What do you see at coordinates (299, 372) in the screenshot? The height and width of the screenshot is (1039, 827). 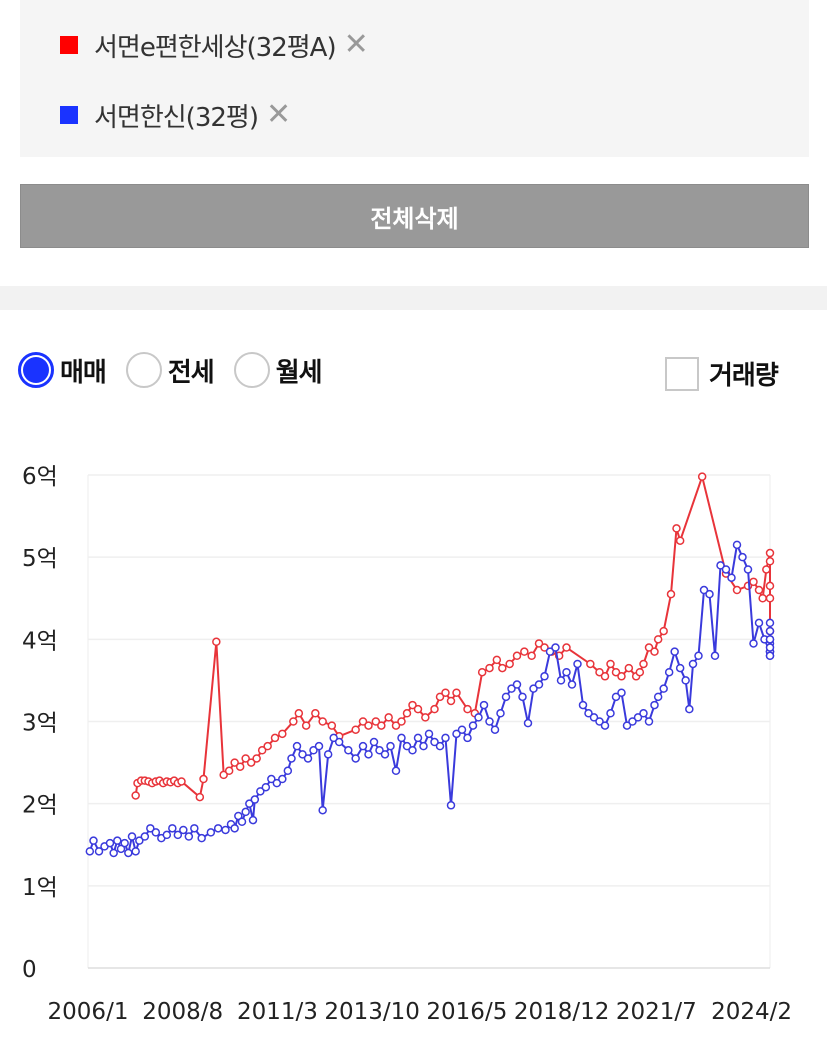 I see `radio-monthly-rent-label: 월세` at bounding box center [299, 372].